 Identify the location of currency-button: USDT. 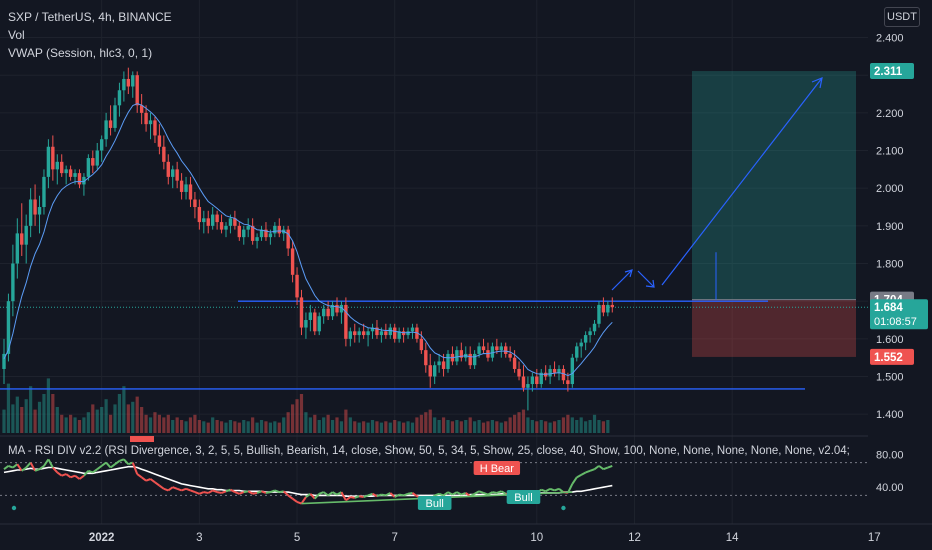
(902, 17).